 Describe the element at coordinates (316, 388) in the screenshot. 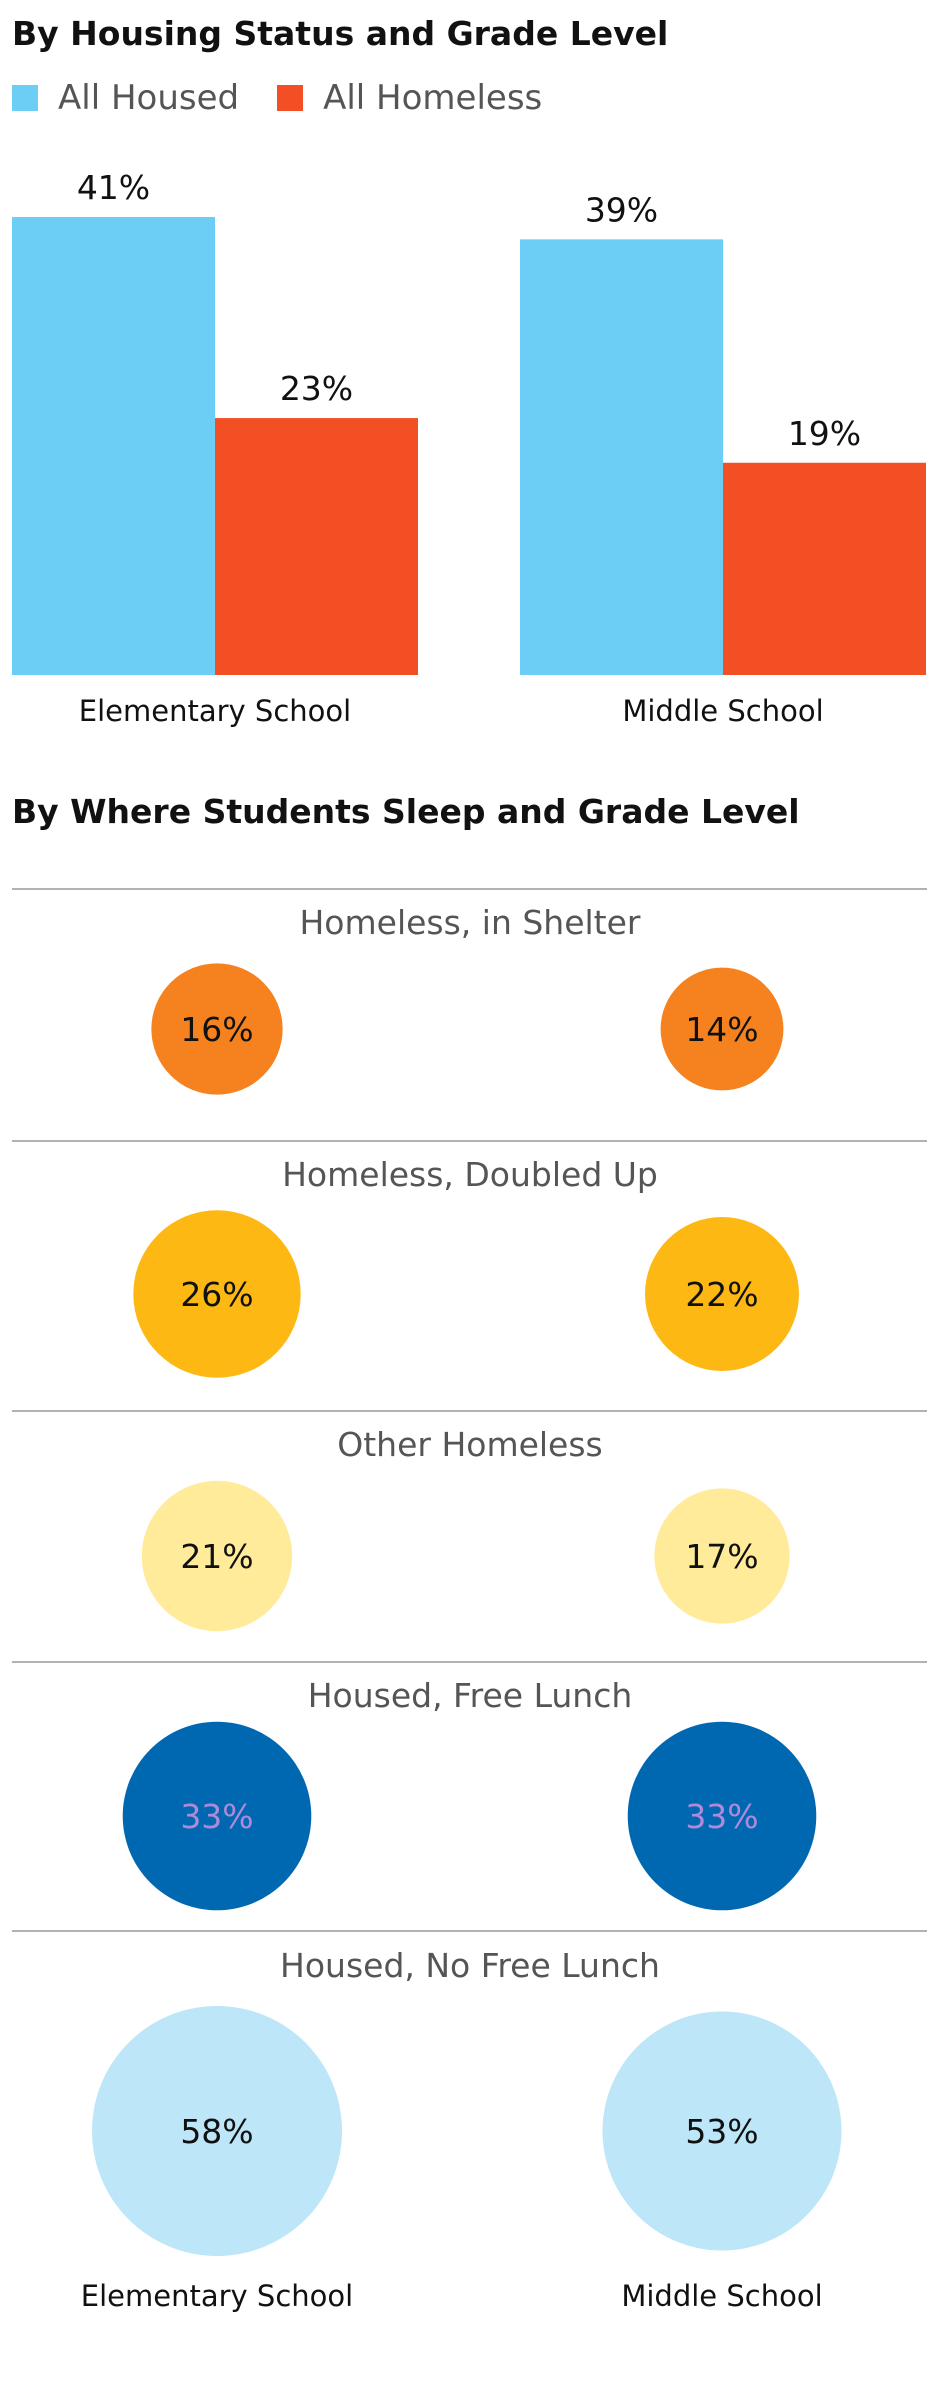

I see `bar-label-all-homeless-elementary-school: 23%` at that location.